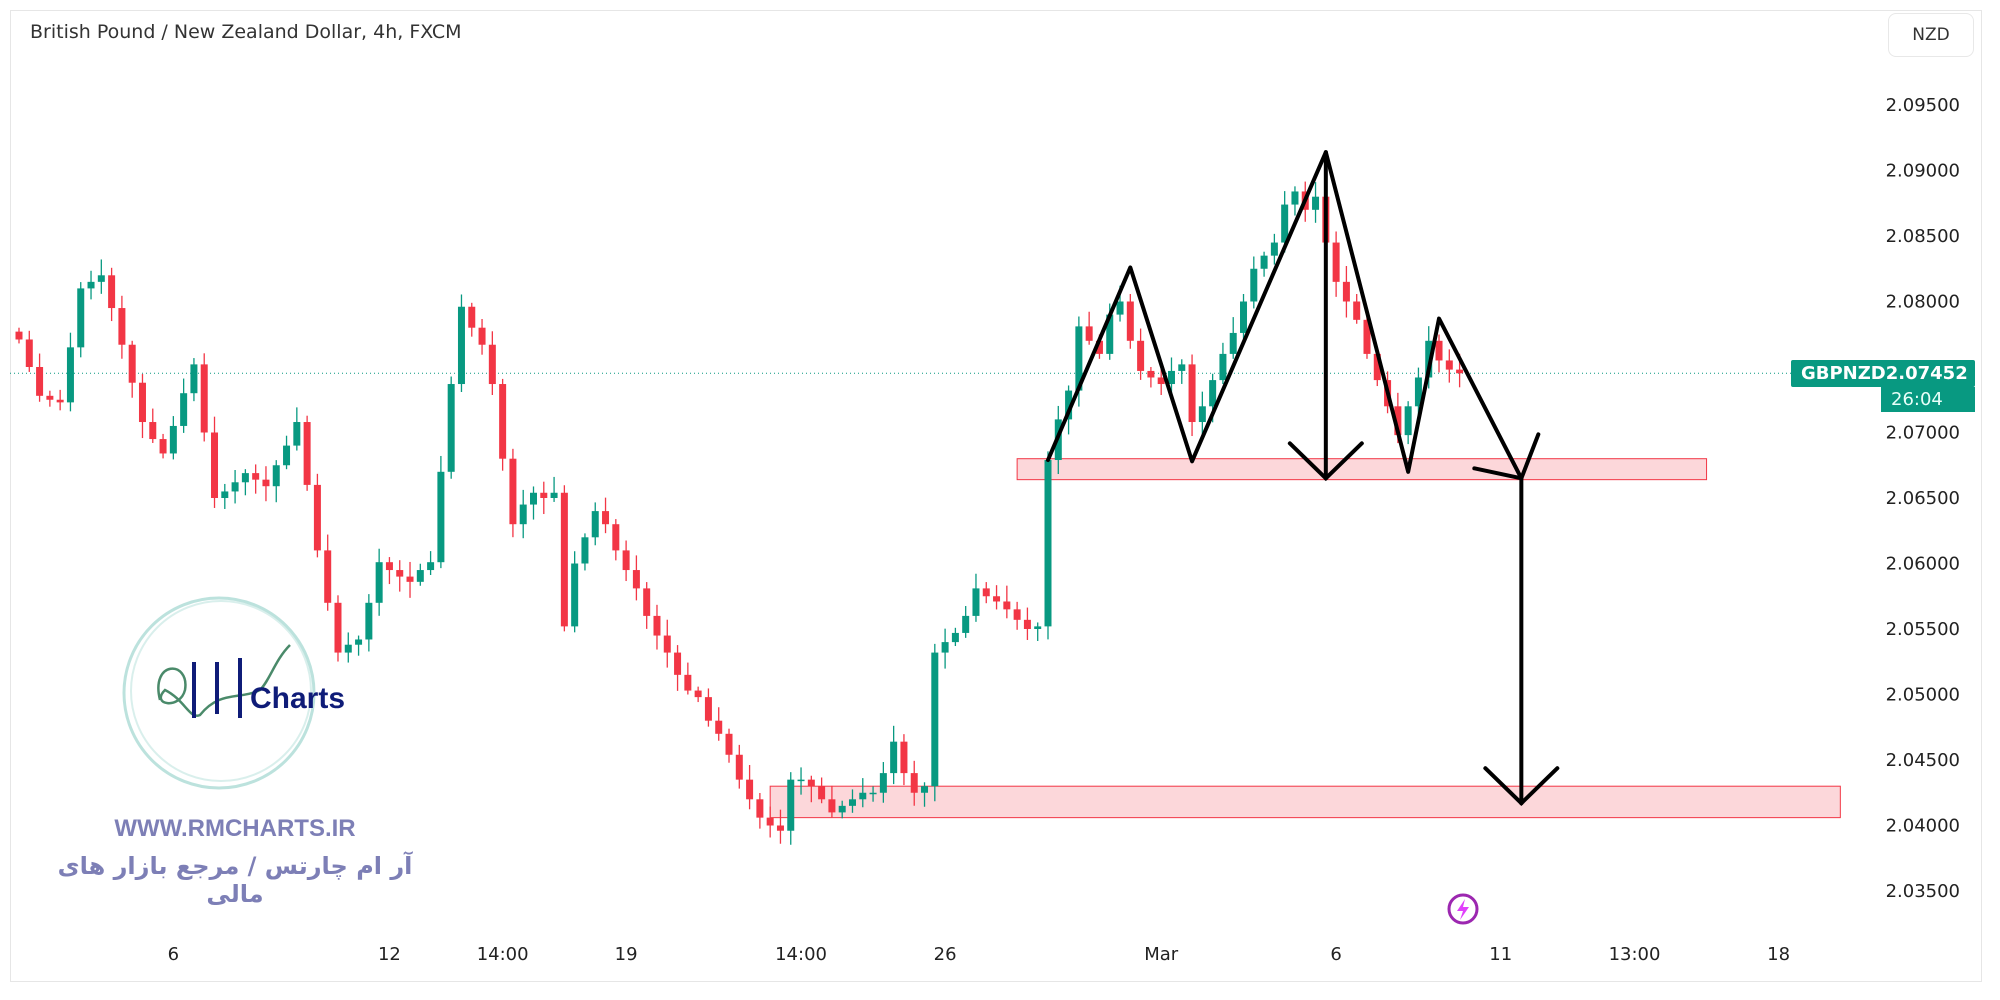 The height and width of the screenshot is (1000, 2000). I want to click on time-tick-label: 13:00, so click(1635, 954).